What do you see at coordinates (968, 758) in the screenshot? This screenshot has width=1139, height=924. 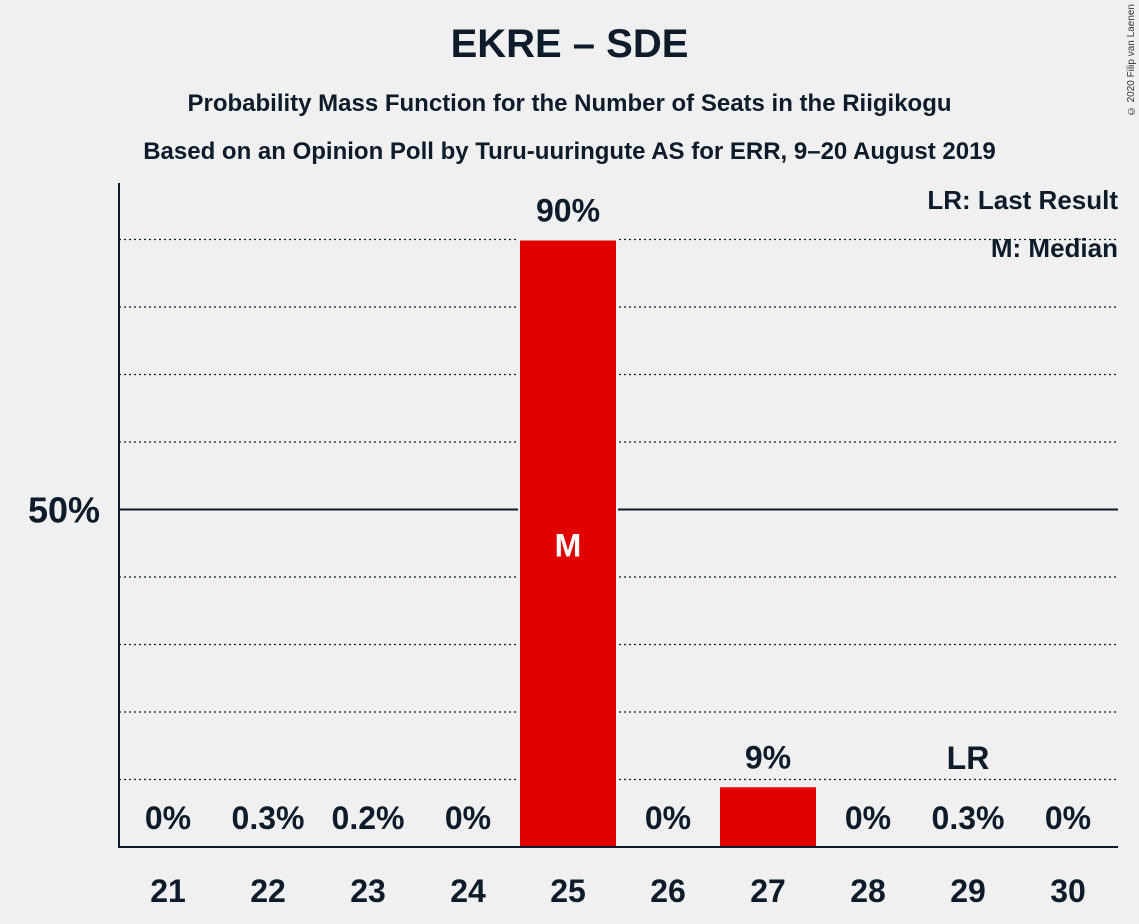 I see `last-result-marker: LR` at bounding box center [968, 758].